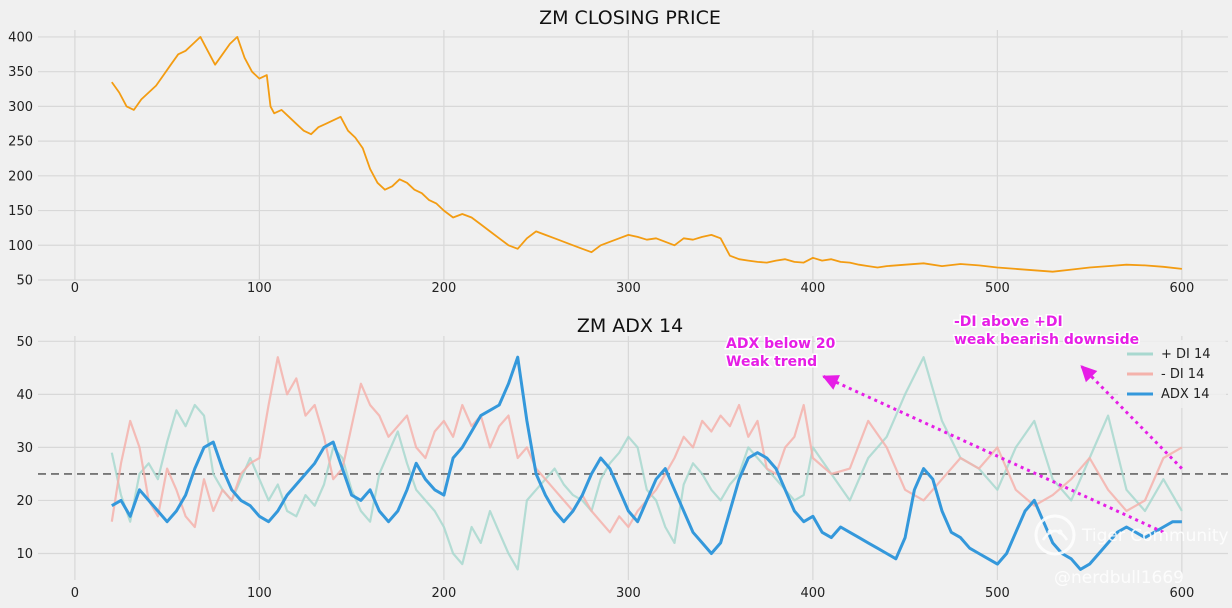  I want to click on adx-y-tick-label: 10, so click(24, 554).